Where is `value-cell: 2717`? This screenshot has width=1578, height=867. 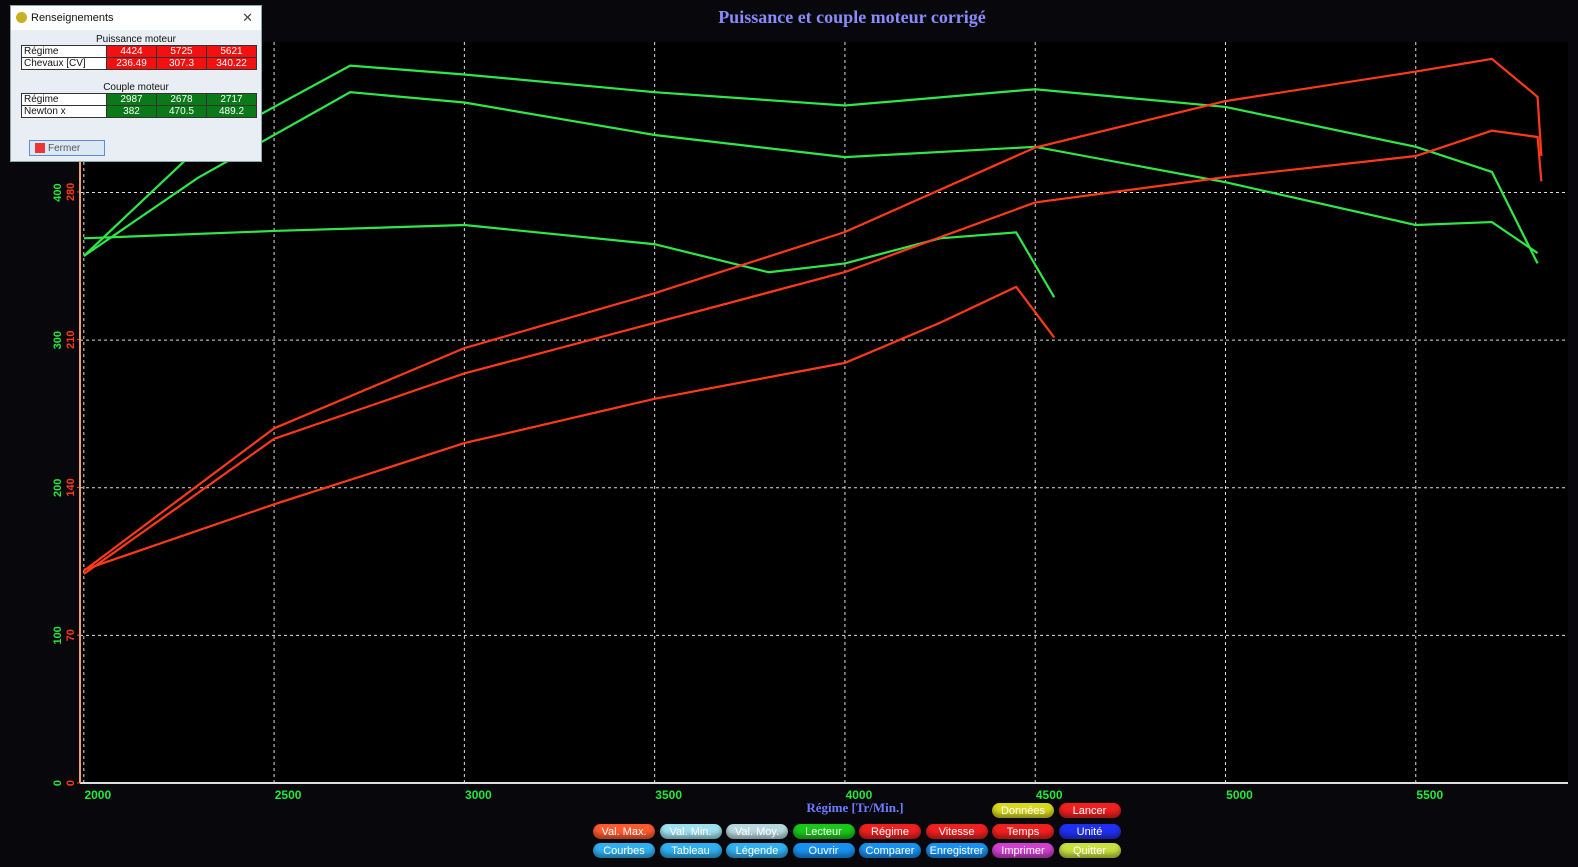 value-cell: 2717 is located at coordinates (231, 99).